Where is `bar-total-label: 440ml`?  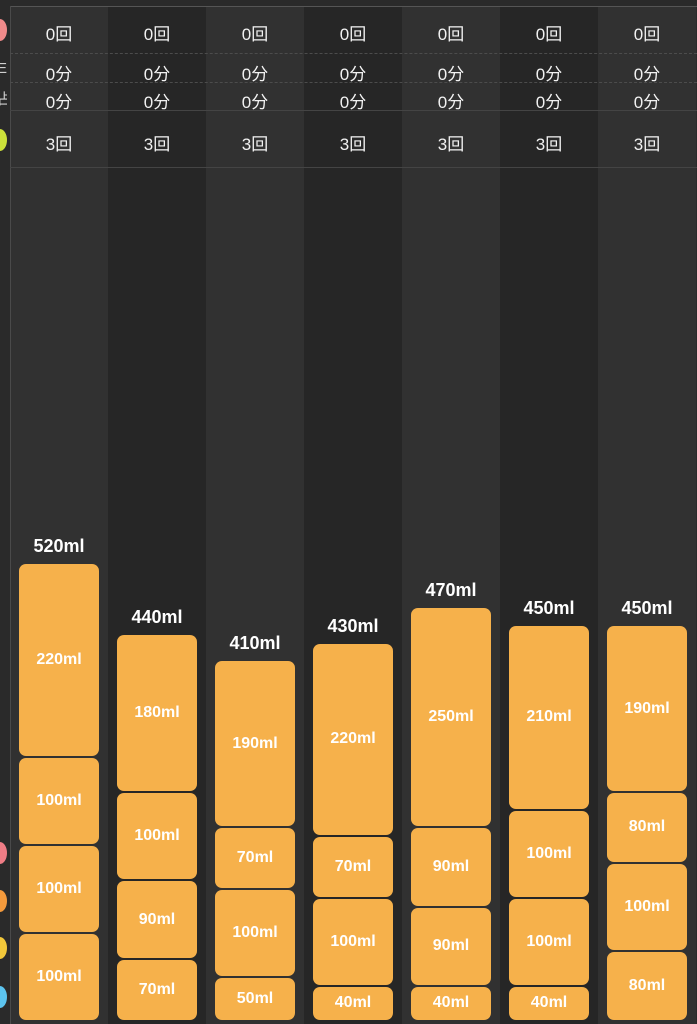 bar-total-label: 440ml is located at coordinates (157, 616).